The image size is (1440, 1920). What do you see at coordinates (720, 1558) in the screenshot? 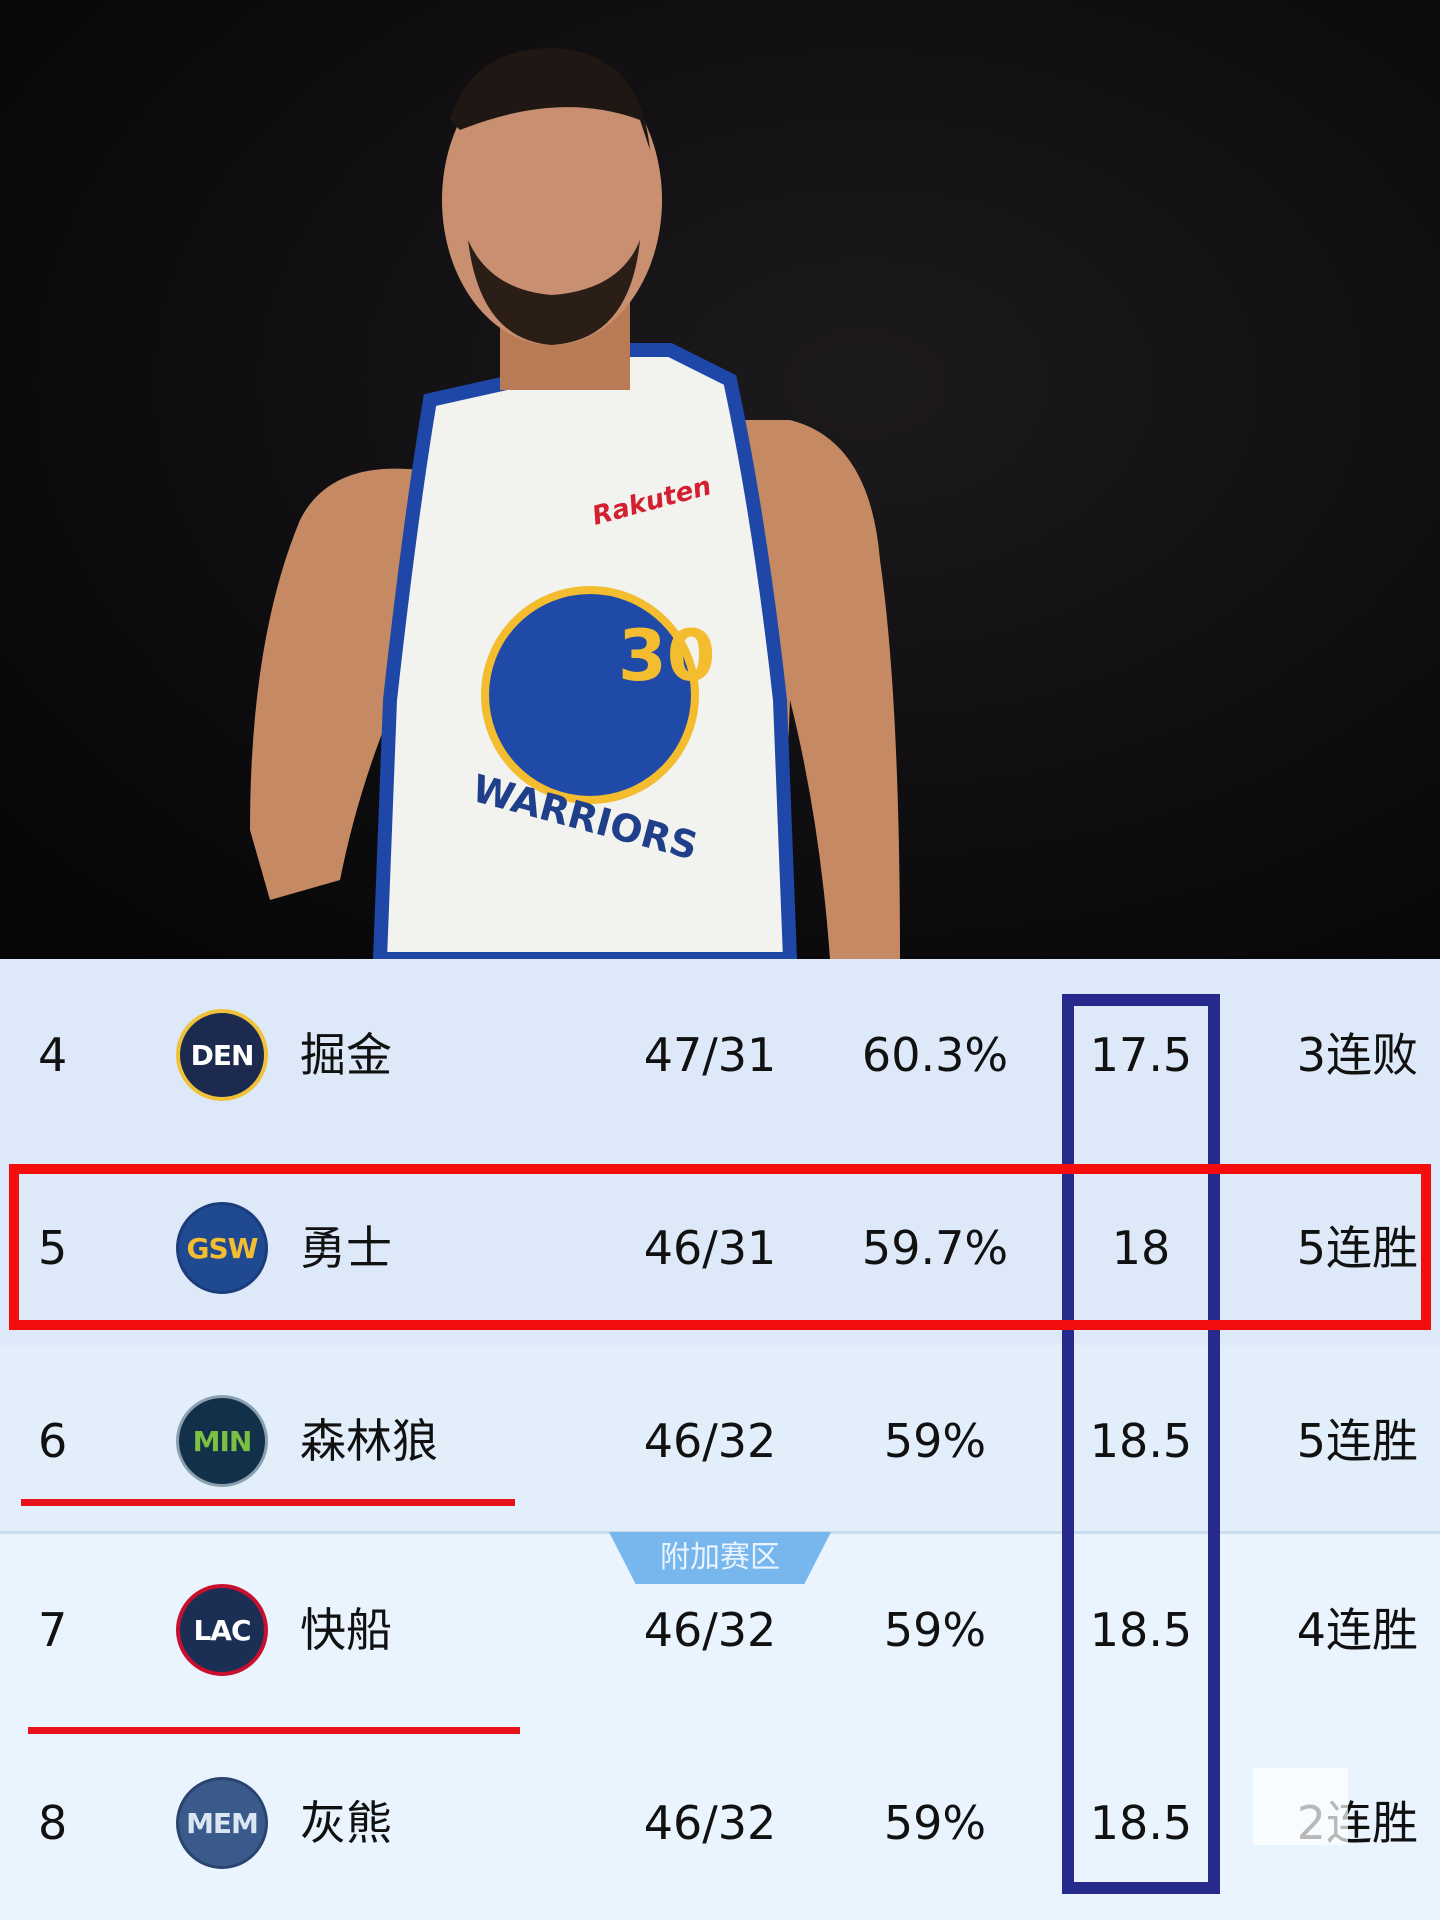
I see `play-in-badge: 附加赛区` at bounding box center [720, 1558].